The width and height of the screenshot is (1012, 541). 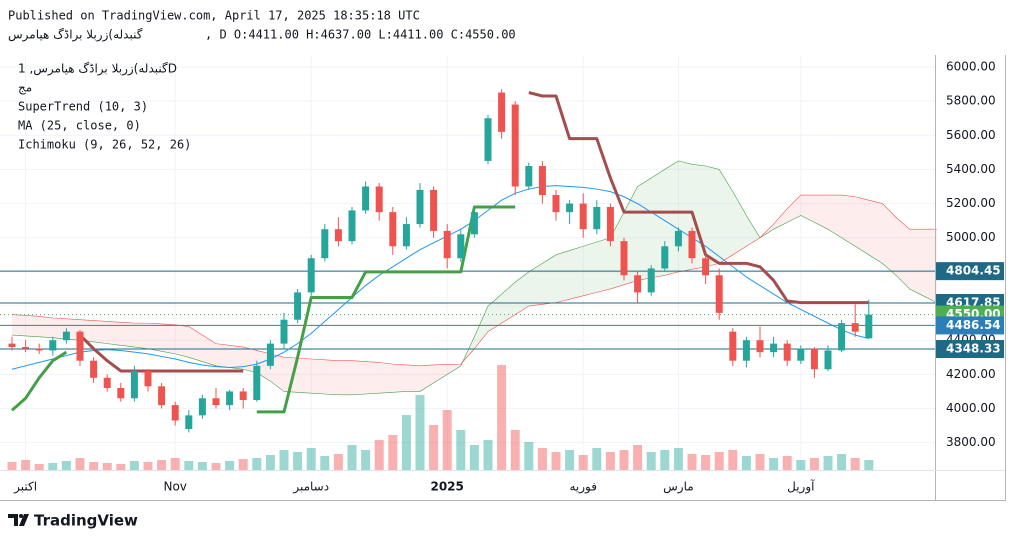 What do you see at coordinates (79, 126) in the screenshot?
I see `legend-ma: MA (25, close, 0)` at bounding box center [79, 126].